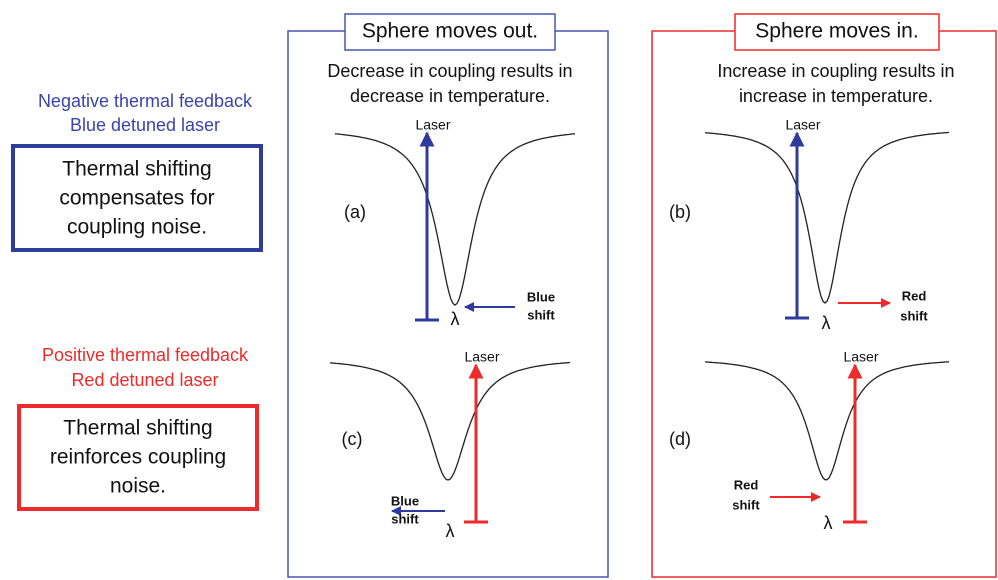  I want to click on panel-title: Sphere moves in., so click(836, 31).